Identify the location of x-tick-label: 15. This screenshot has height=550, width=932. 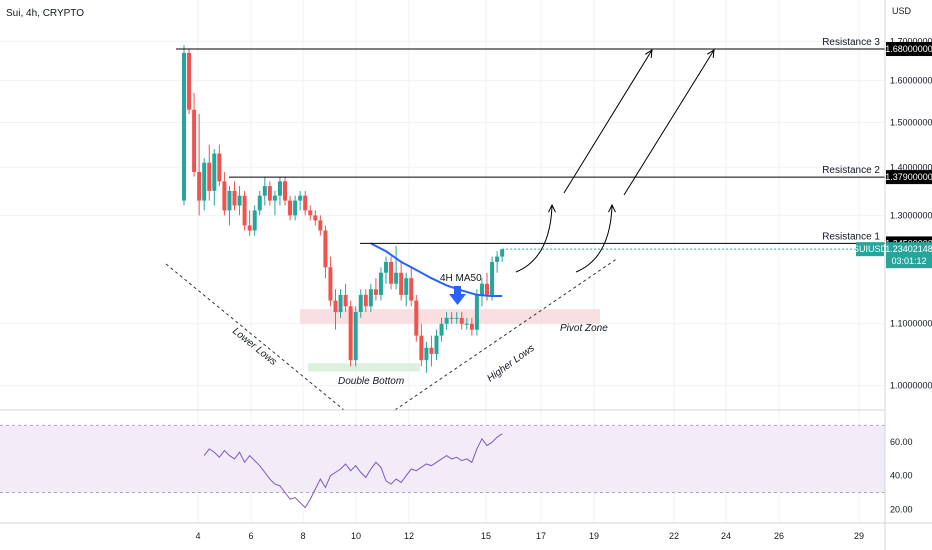
(486, 536).